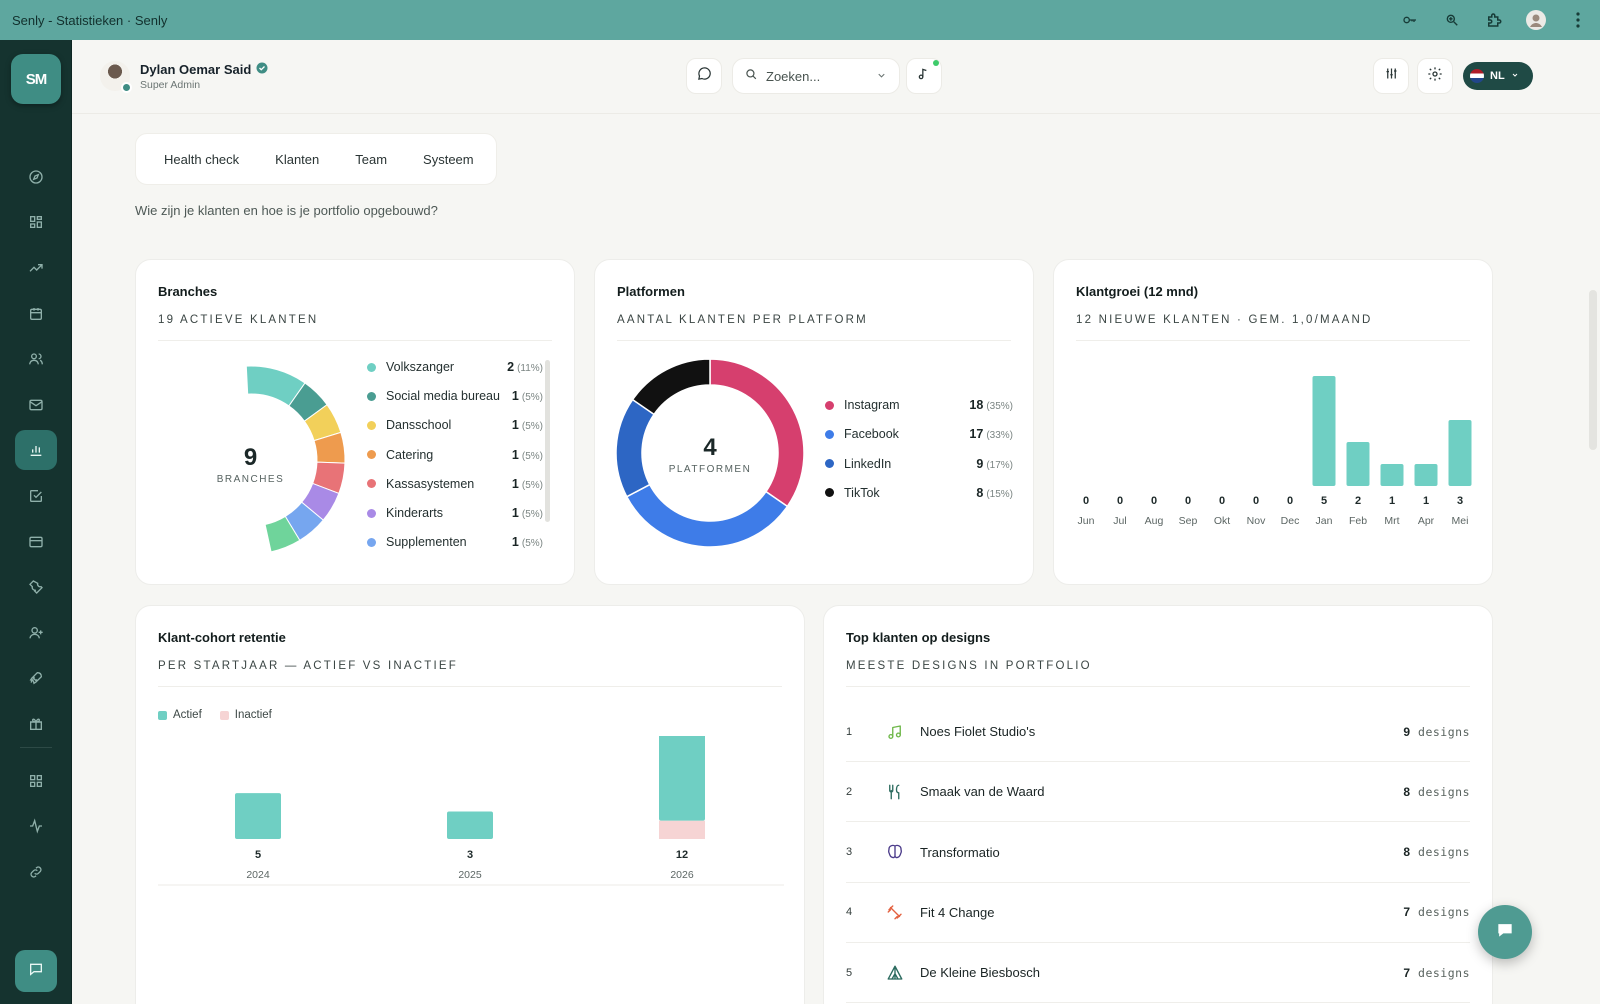 Image resolution: width=1600 pixels, height=1004 pixels. What do you see at coordinates (282, 534) in the screenshot?
I see `branches-slice` at bounding box center [282, 534].